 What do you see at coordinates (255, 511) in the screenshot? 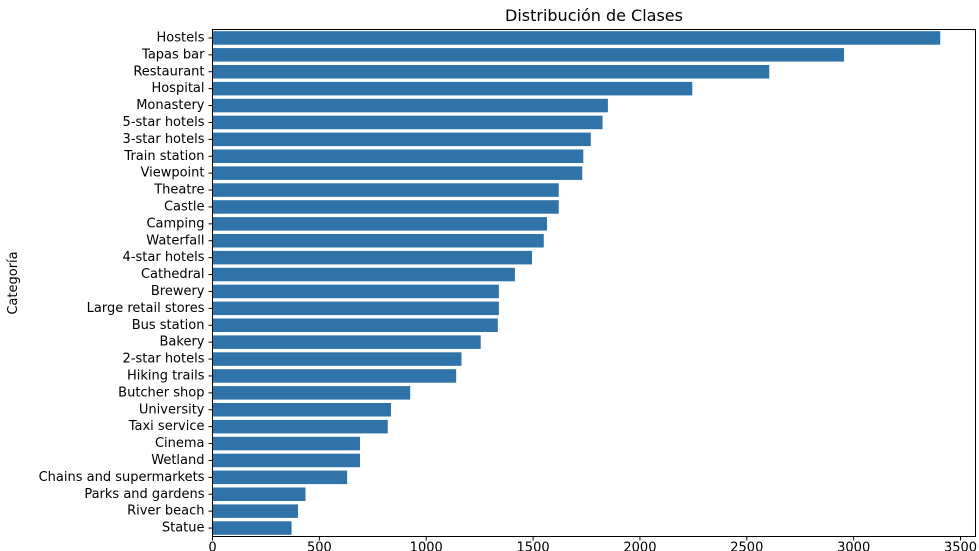
I see `bar-river-beach` at bounding box center [255, 511].